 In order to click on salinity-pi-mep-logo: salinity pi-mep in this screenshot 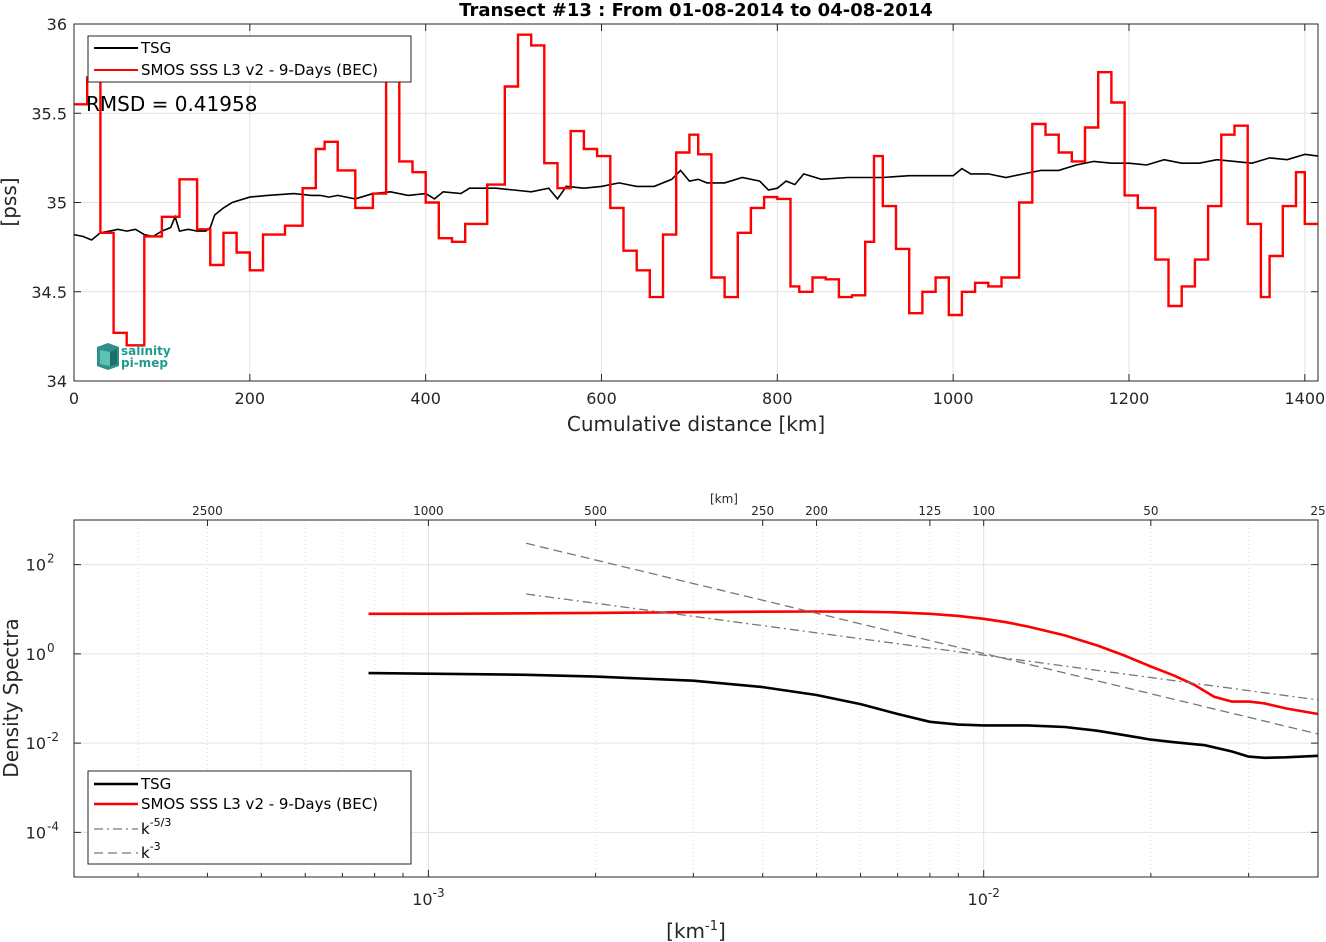, I will do `click(134, 356)`.